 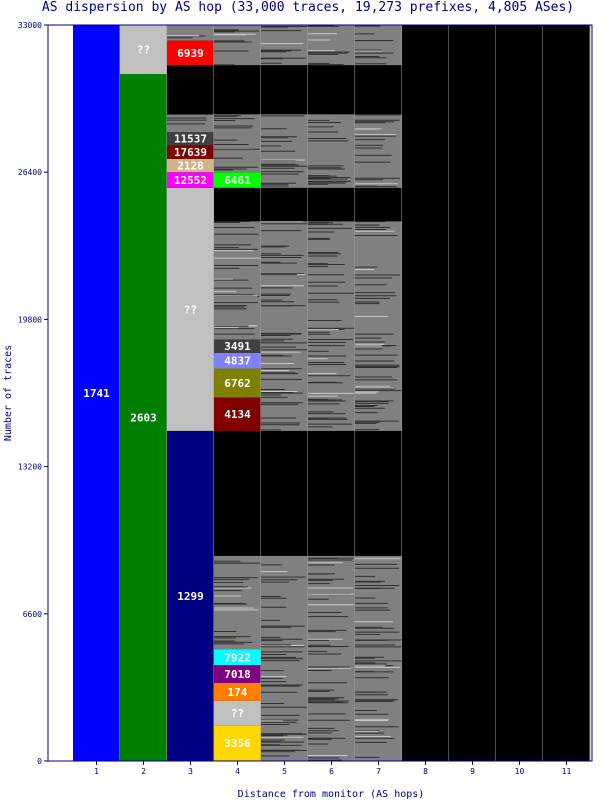 I want to click on segment-label-hop2-0: 2603, so click(x=143, y=418).